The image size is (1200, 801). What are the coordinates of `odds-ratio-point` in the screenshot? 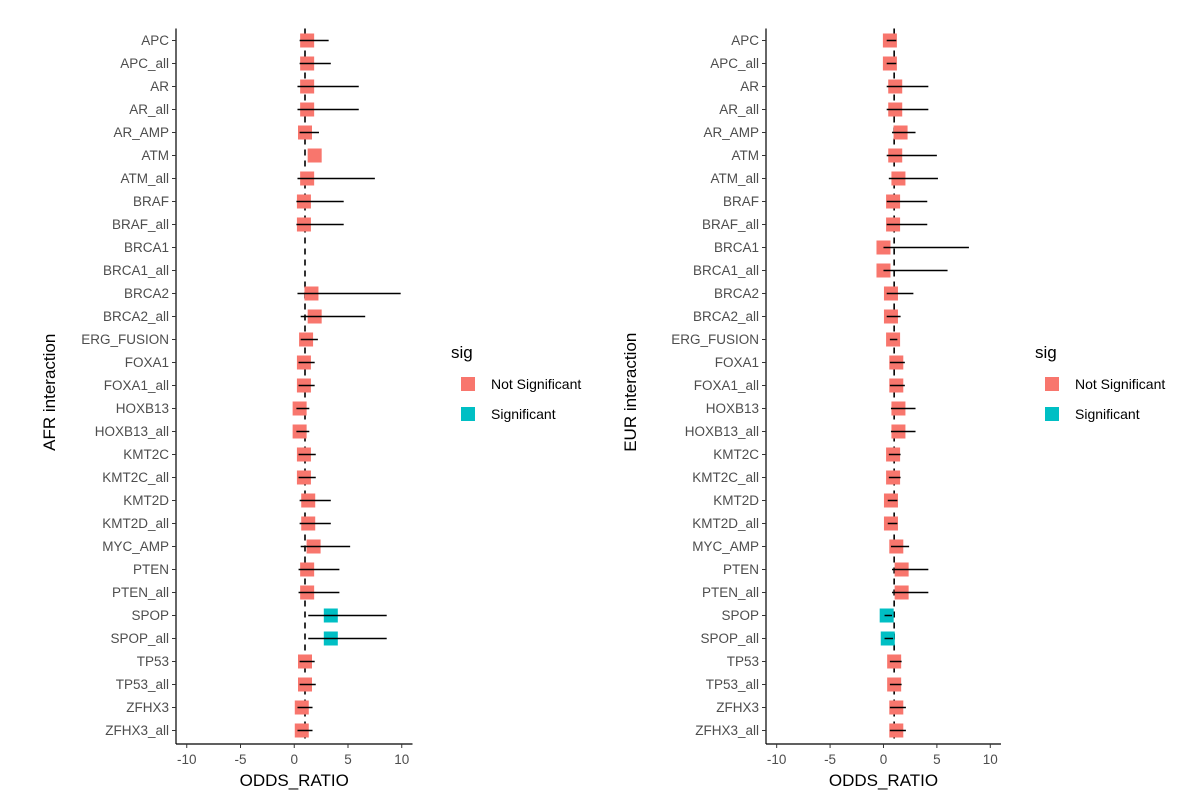 It's located at (314, 155).